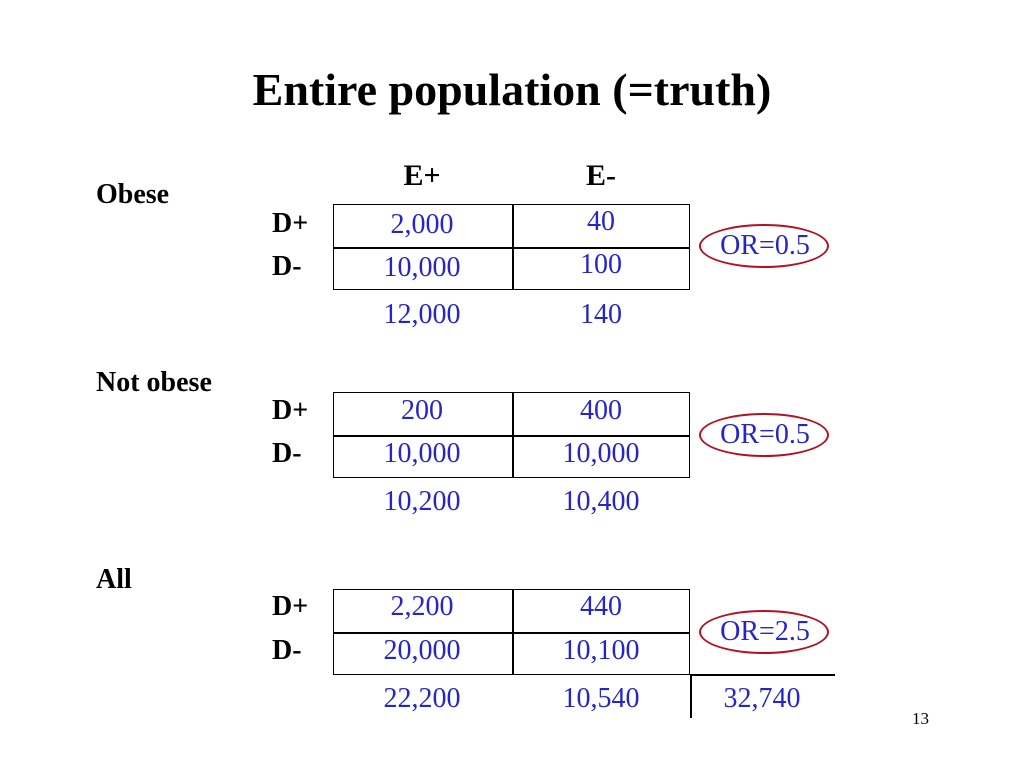 Image resolution: width=1024 pixels, height=768 pixels. I want to click on cell-value: 200, so click(422, 410).